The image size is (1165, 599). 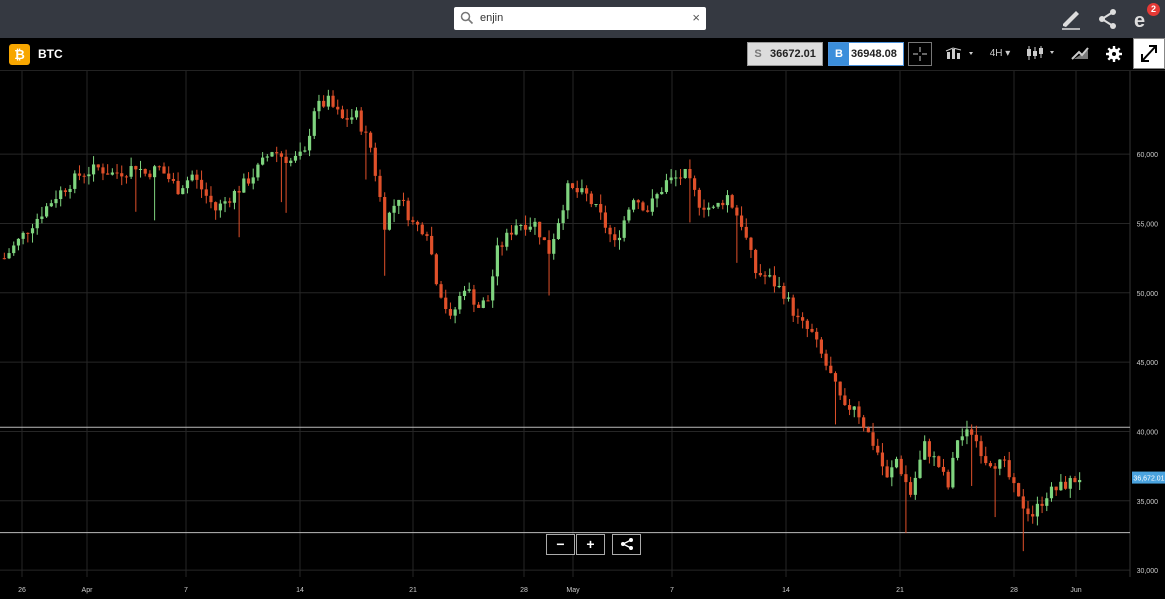 I want to click on asset-name: BTC, so click(x=50, y=54).